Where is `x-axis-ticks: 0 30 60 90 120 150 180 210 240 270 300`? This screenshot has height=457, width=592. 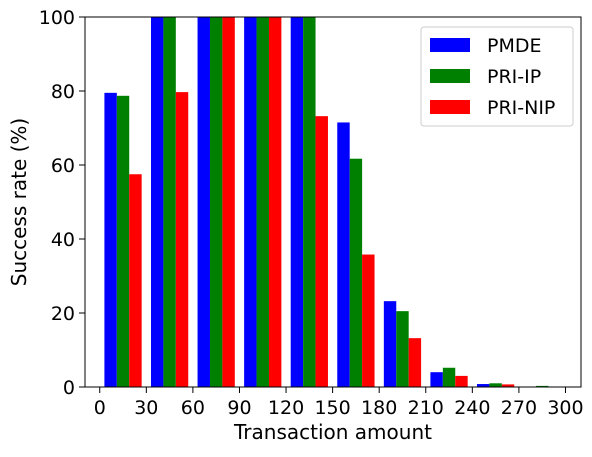 x-axis-ticks: 0 30 60 90 120 150 180 210 240 270 300 is located at coordinates (339, 403).